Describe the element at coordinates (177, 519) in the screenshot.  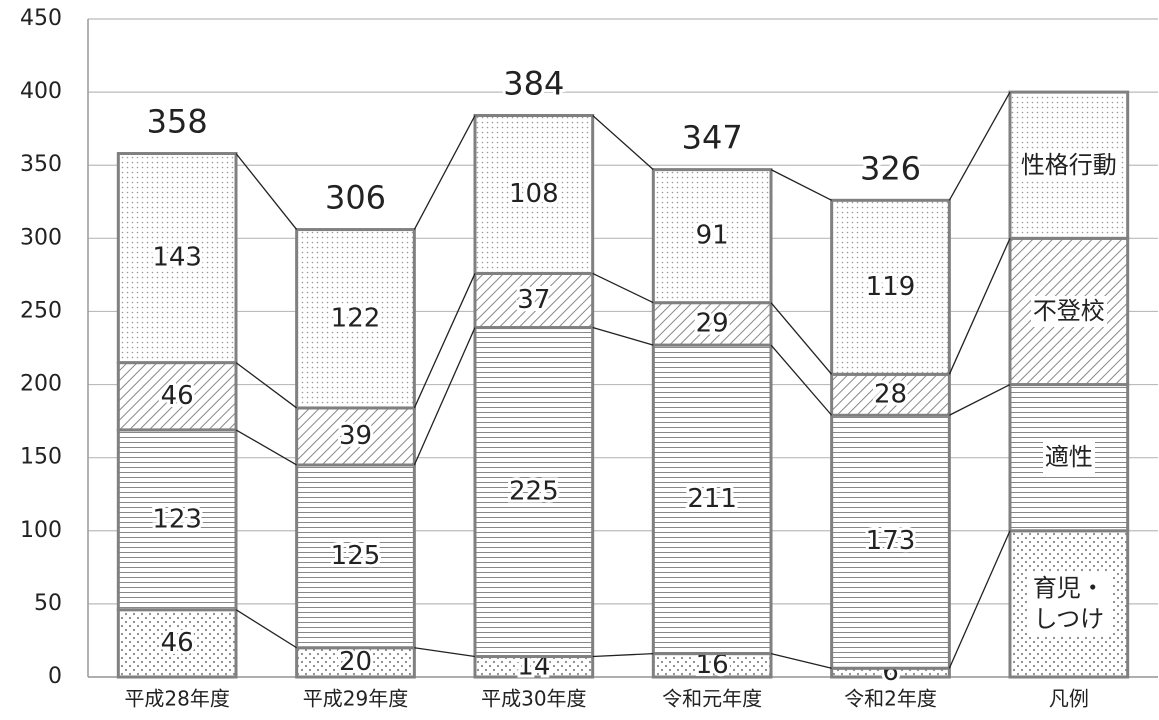
I see `value-label: 123` at that location.